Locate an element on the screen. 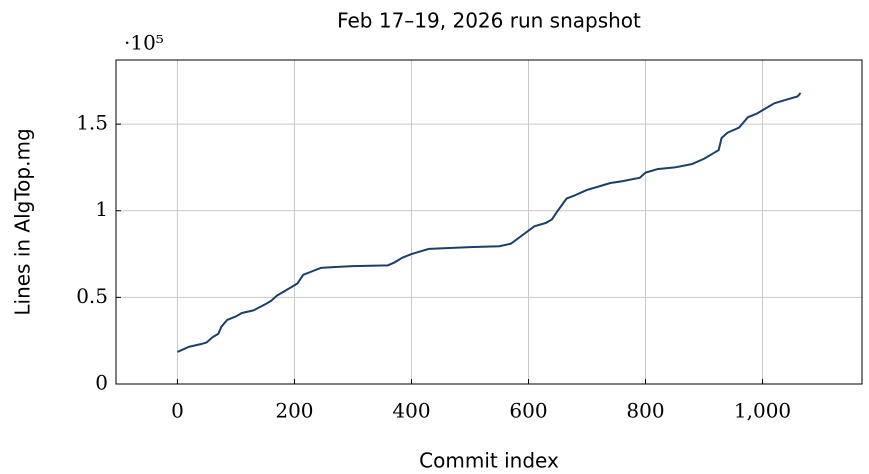 The image size is (869, 474). y-multiplier: ·10⁵ is located at coordinates (144, 43).